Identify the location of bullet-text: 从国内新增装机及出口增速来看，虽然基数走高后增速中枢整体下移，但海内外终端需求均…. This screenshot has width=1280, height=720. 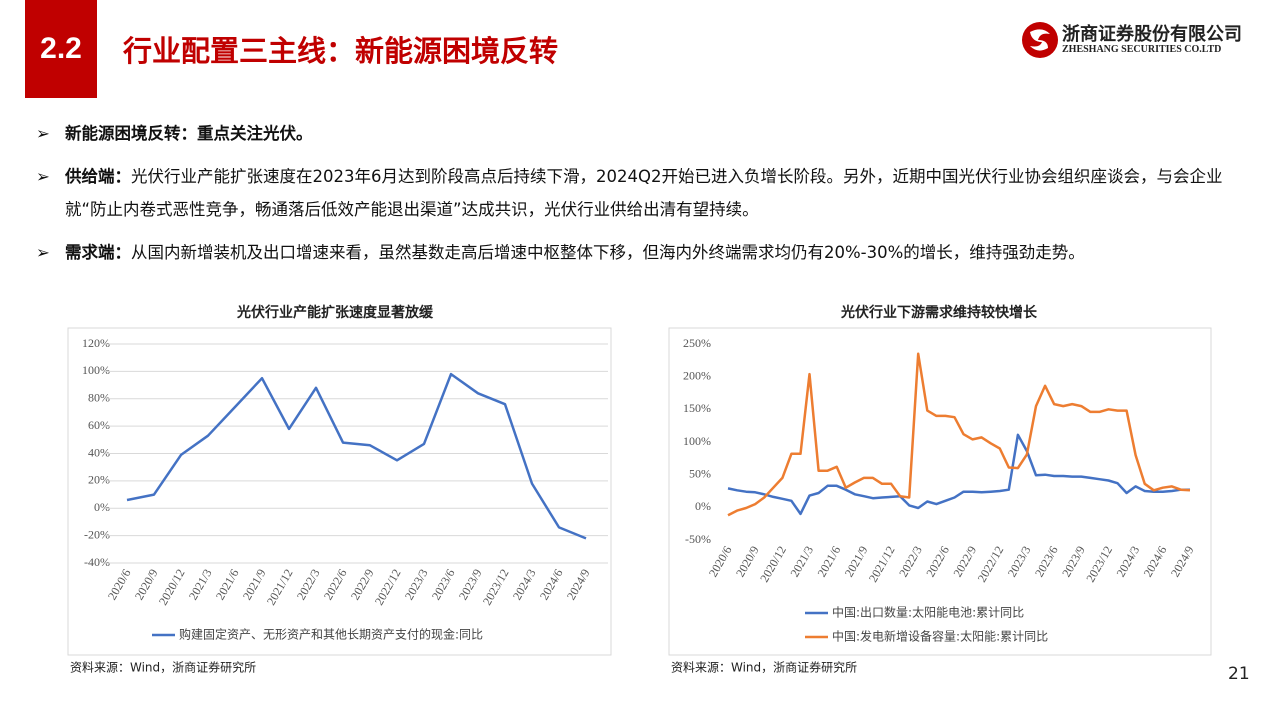
(608, 252).